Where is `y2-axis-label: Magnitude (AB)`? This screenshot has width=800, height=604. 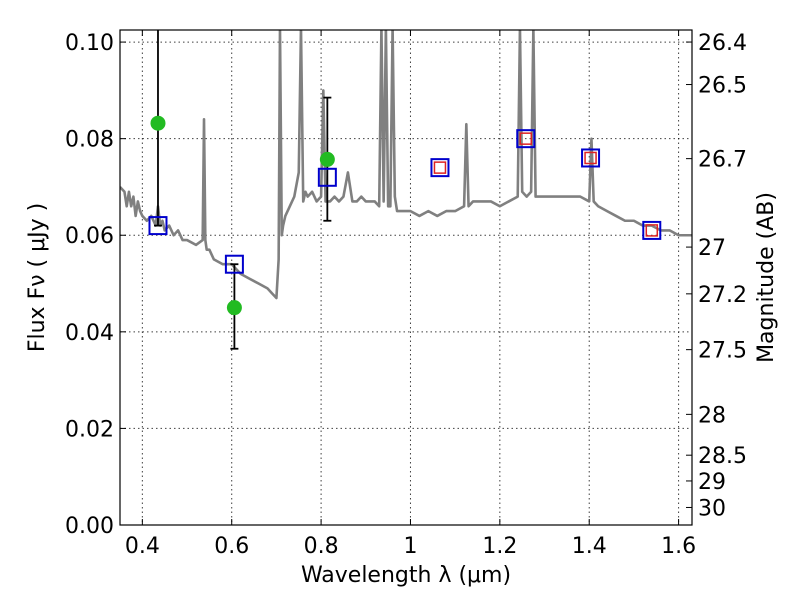 y2-axis-label: Magnitude (AB) is located at coordinates (766, 277).